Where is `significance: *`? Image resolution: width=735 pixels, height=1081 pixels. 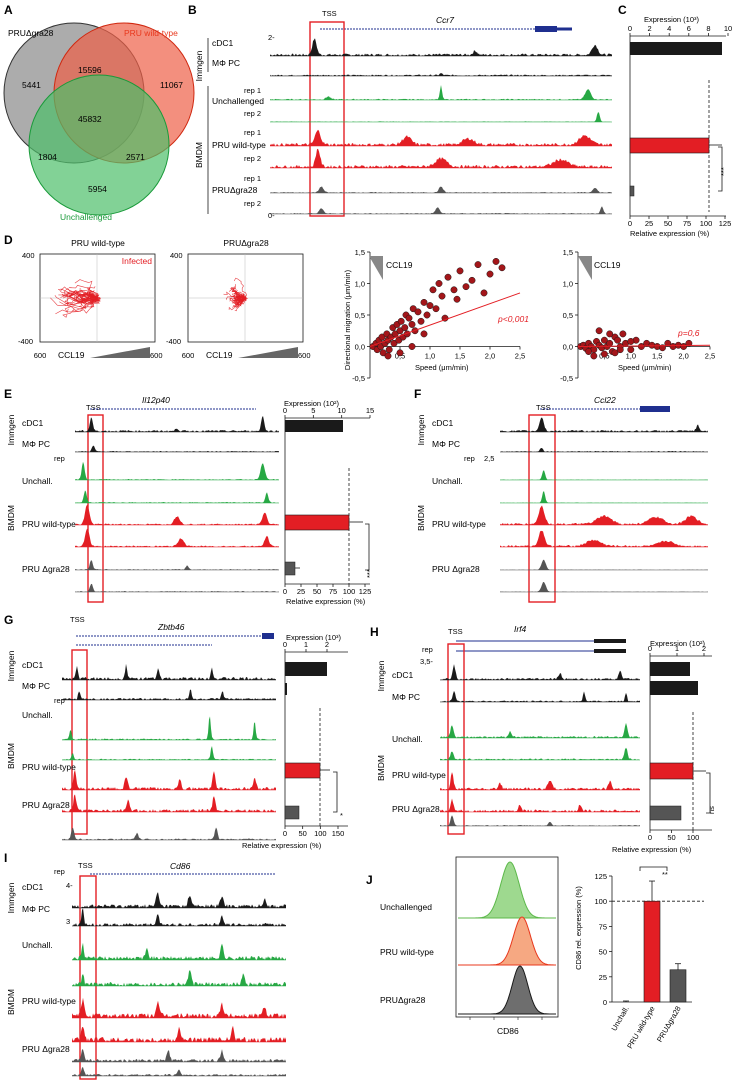 significance: * is located at coordinates (341, 815).